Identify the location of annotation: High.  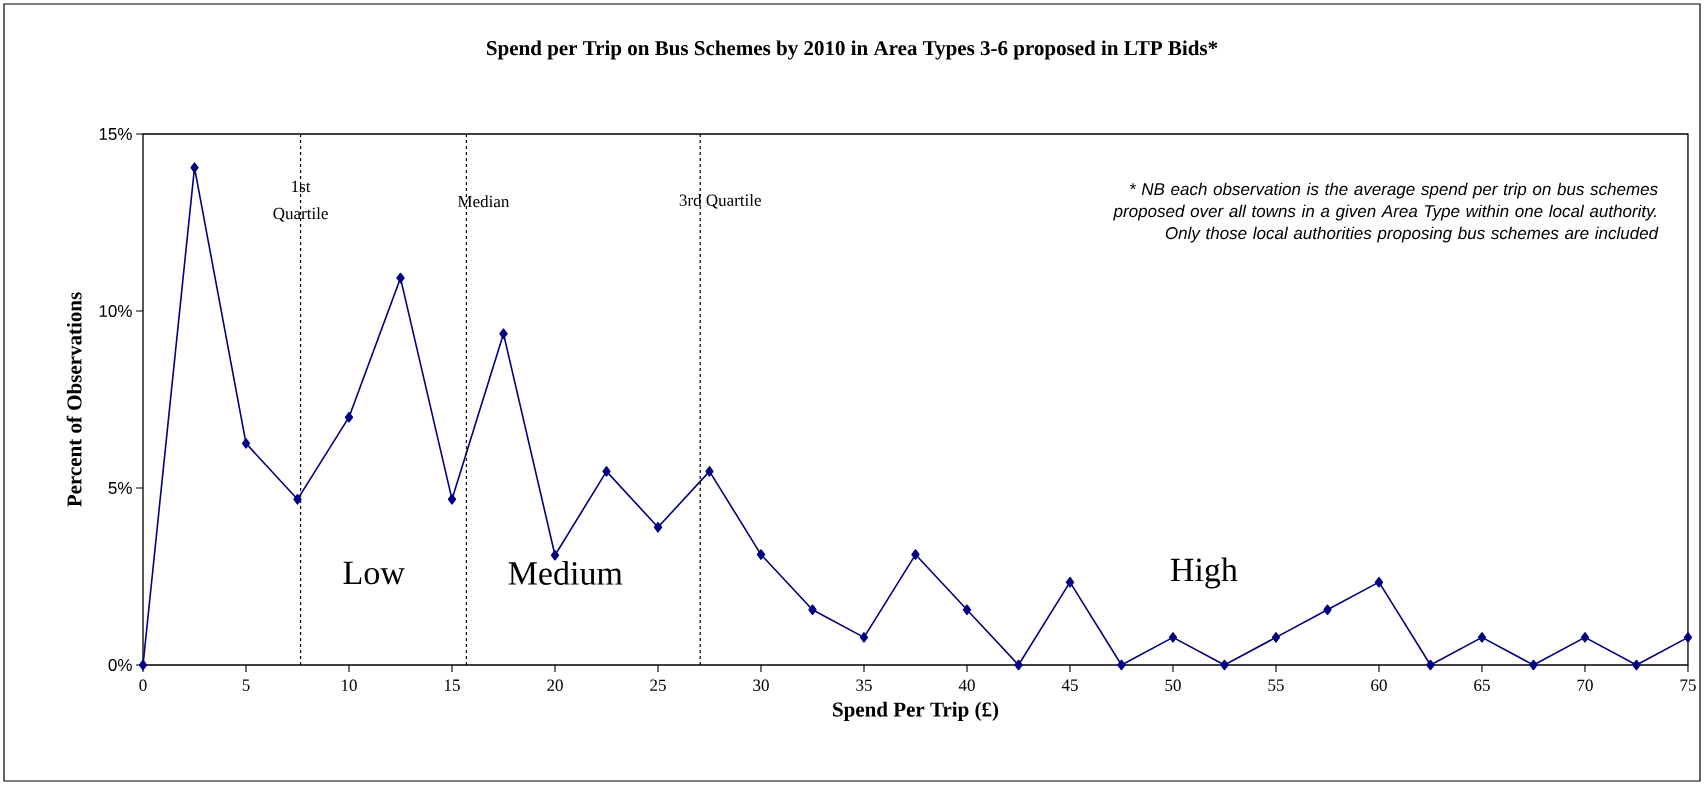
(1204, 573).